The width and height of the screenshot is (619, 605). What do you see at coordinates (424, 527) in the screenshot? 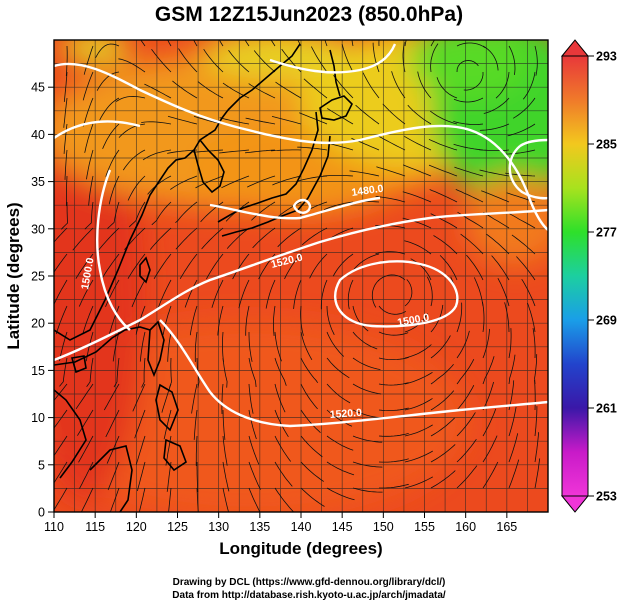
I see `lon-tick-label: 155` at bounding box center [424, 527].